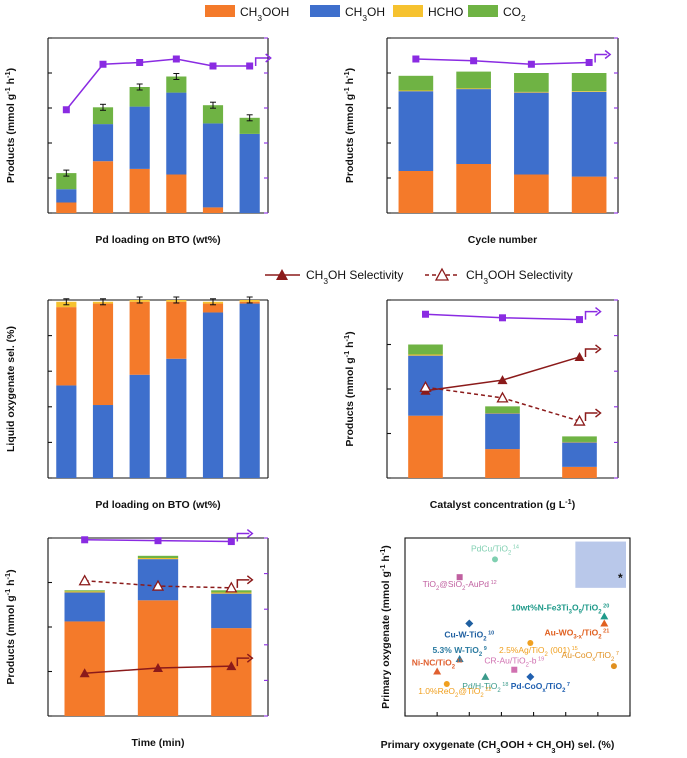 This screenshot has height=758, width=687. I want to click on panel-b: Products (mmol g-1 h-1) Cycle number, so click(480, 141).